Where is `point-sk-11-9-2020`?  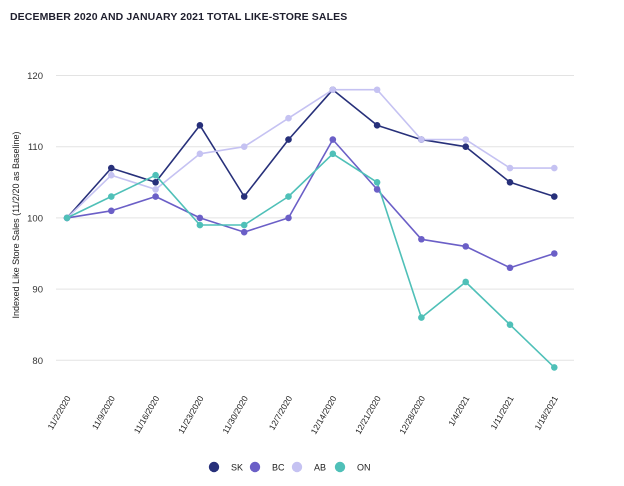
point-sk-11-9-2020 is located at coordinates (111, 168).